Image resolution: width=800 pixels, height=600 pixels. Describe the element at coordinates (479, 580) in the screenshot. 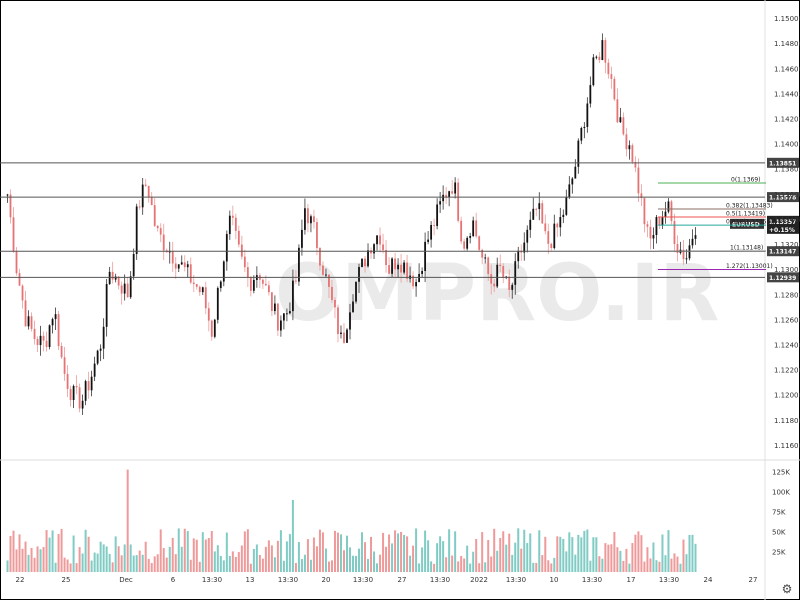

I see `time-tick-label: 2022` at that location.